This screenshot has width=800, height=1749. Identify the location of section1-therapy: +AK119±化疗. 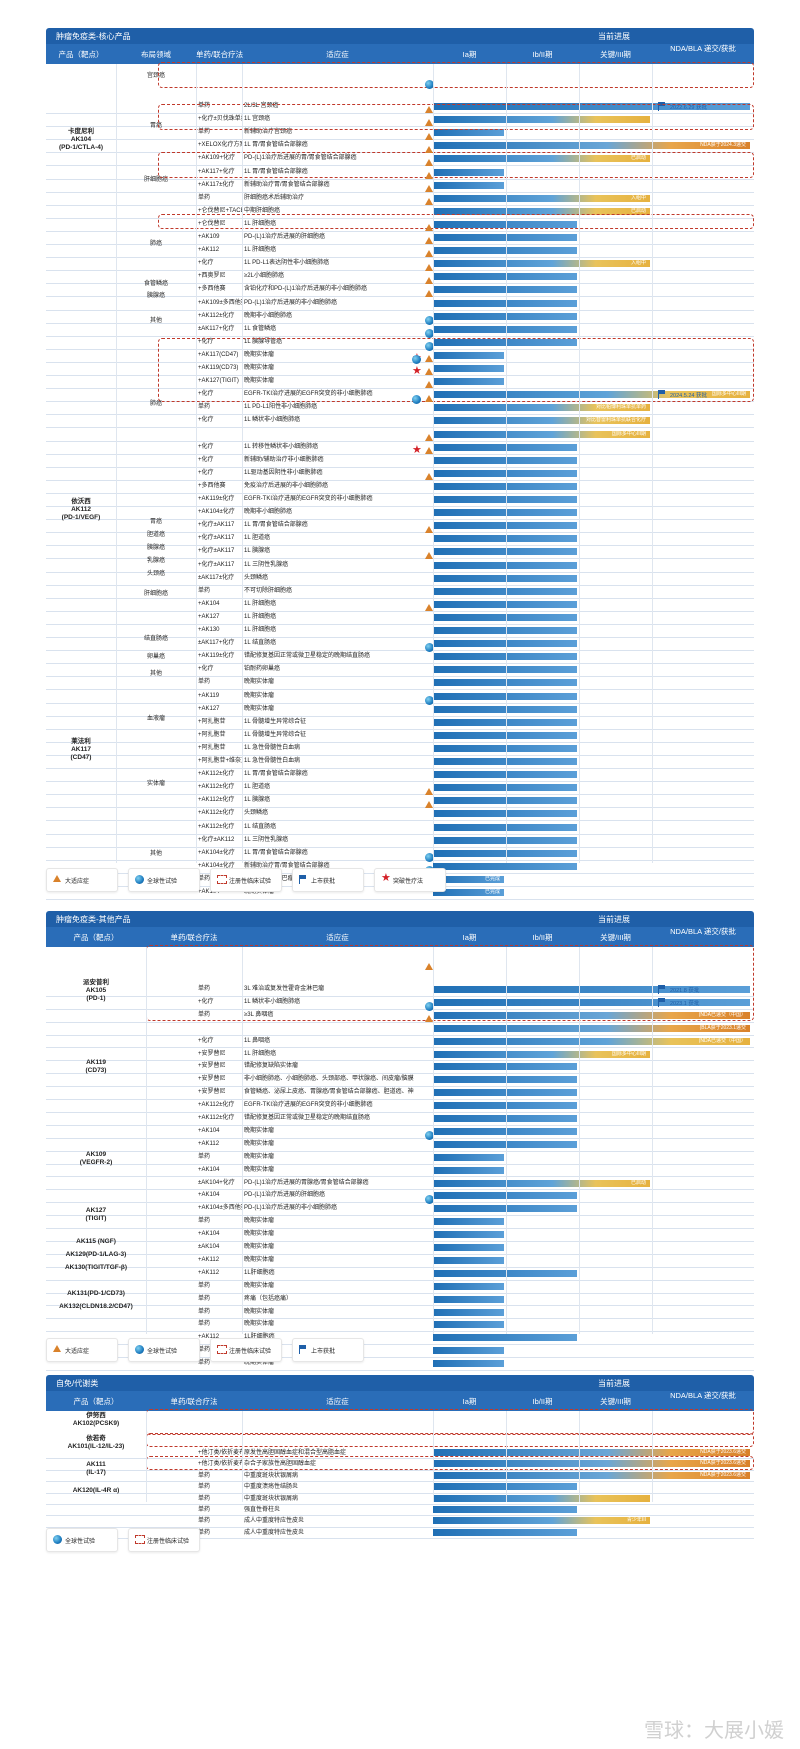
(216, 656).